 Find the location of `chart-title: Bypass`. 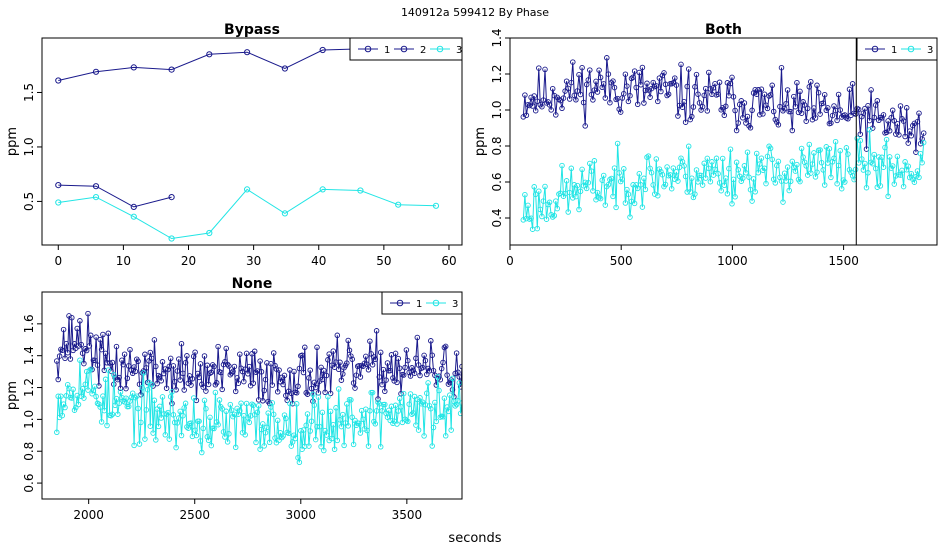

chart-title: Bypass is located at coordinates (252, 30).